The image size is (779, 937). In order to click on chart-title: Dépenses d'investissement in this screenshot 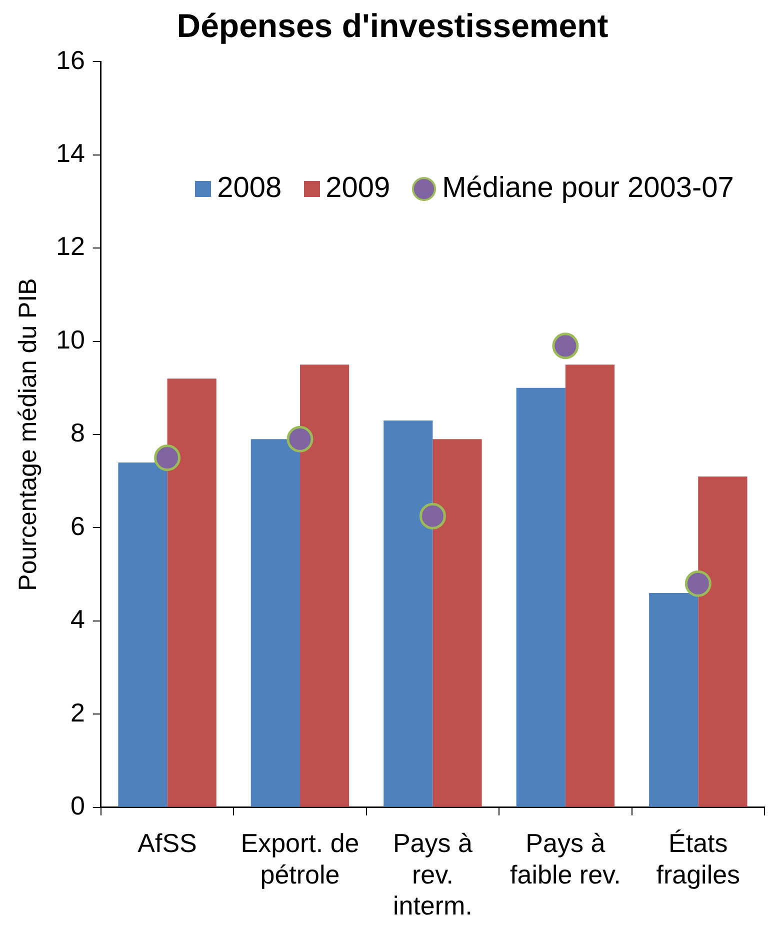, I will do `click(392, 25)`.